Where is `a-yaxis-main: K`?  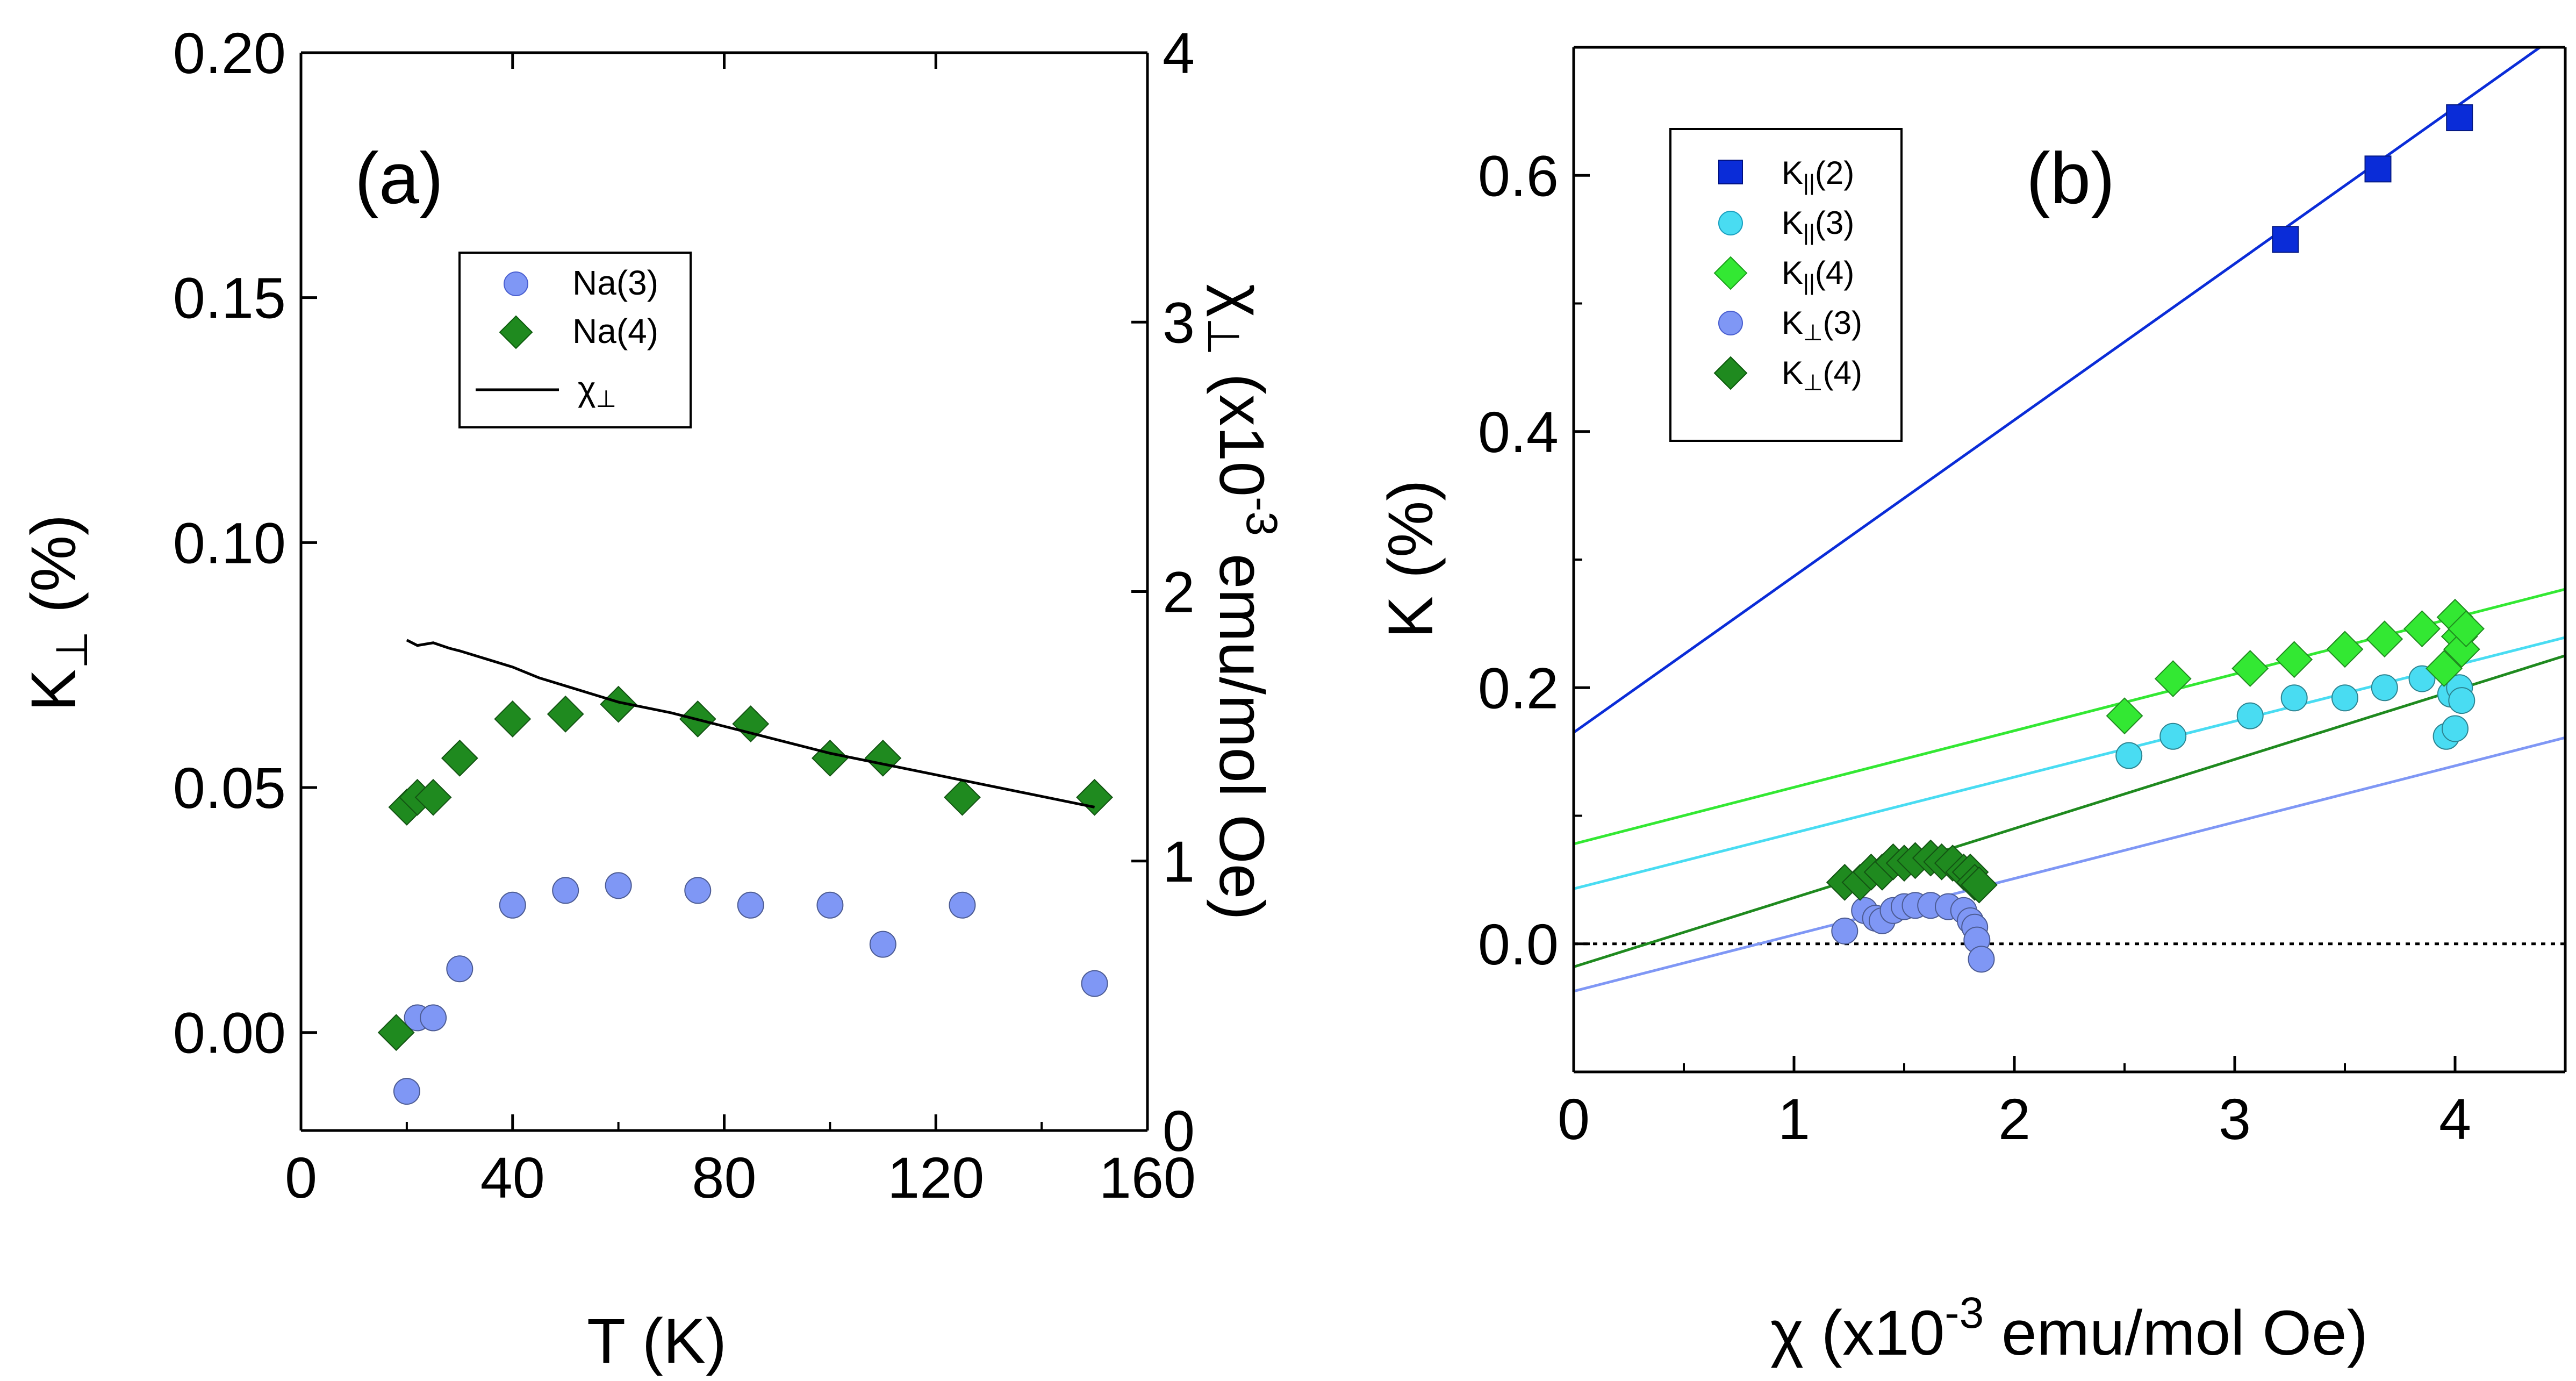
a-yaxis-main: K is located at coordinates (53, 690).